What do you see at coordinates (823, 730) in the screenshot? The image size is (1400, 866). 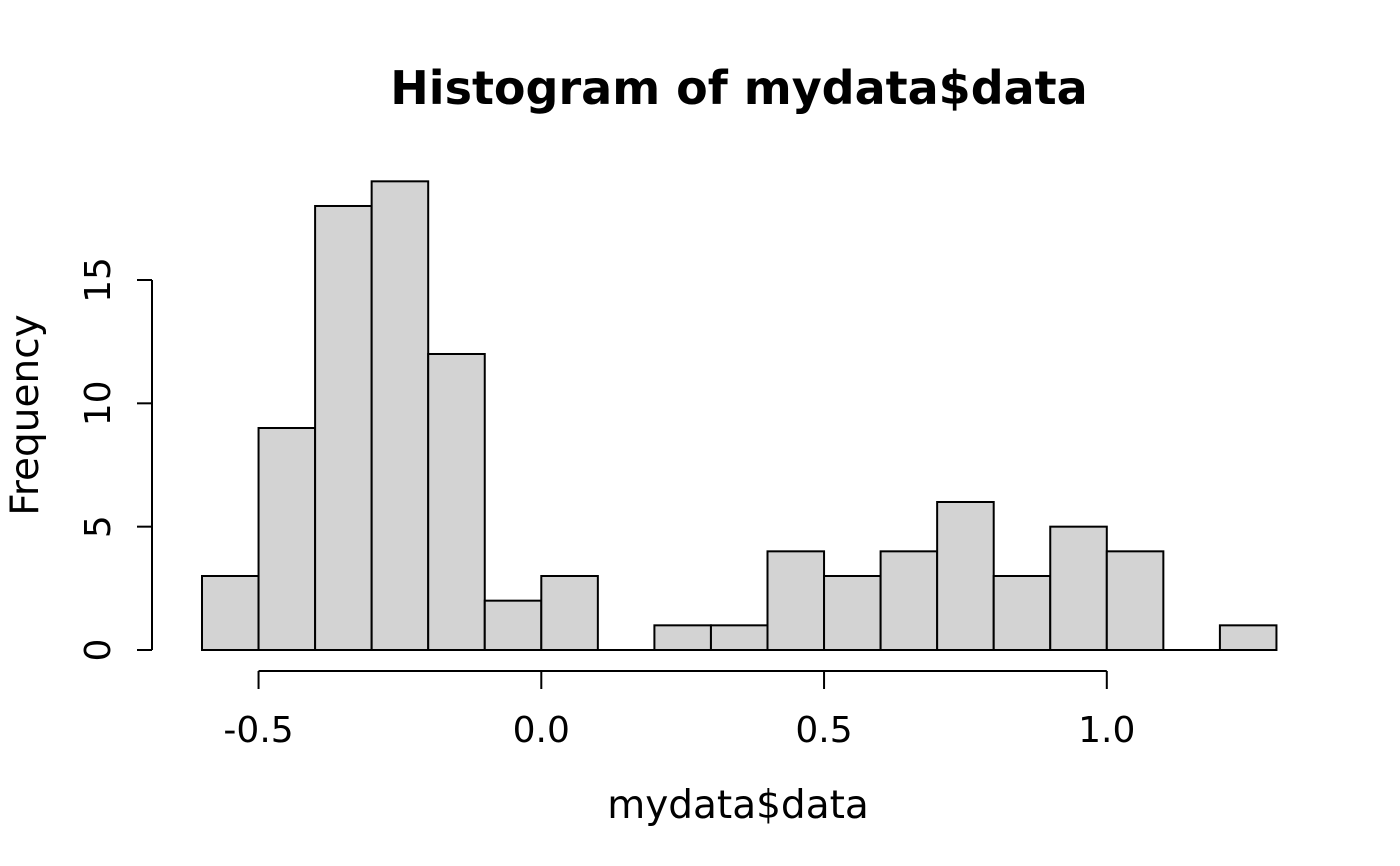 I see `x-tick-label: 0.5` at bounding box center [823, 730].